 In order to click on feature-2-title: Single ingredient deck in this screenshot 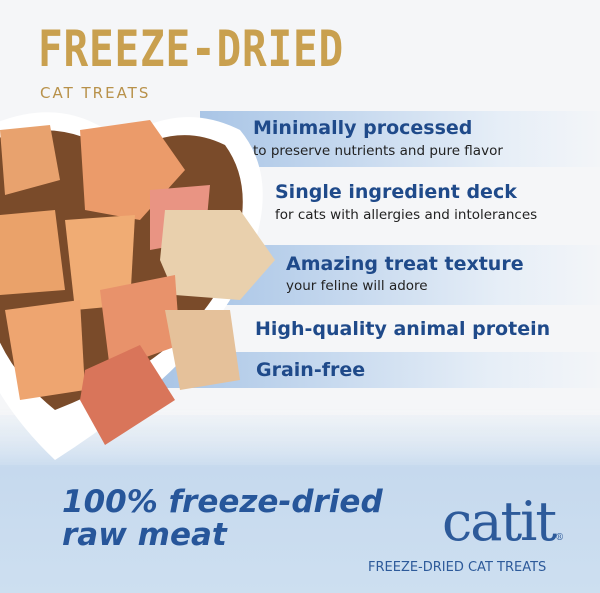, I will do `click(396, 192)`.